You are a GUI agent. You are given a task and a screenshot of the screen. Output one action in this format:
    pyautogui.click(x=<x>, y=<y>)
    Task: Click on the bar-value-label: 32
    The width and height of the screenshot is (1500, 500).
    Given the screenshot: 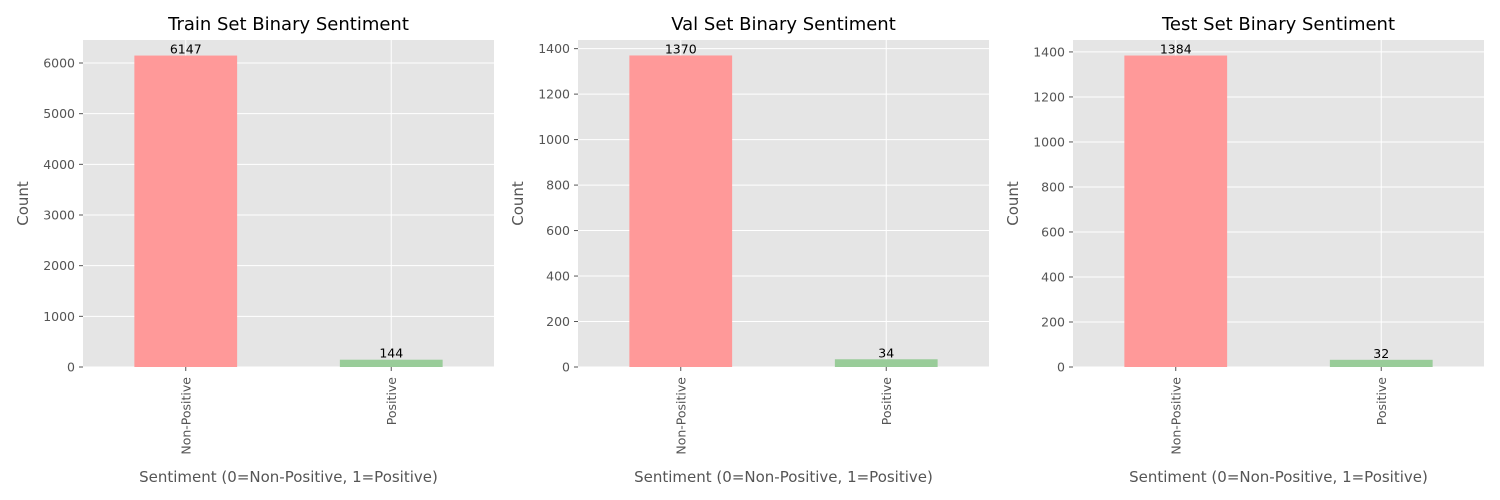 What is the action you would take?
    pyautogui.click(x=1381, y=353)
    